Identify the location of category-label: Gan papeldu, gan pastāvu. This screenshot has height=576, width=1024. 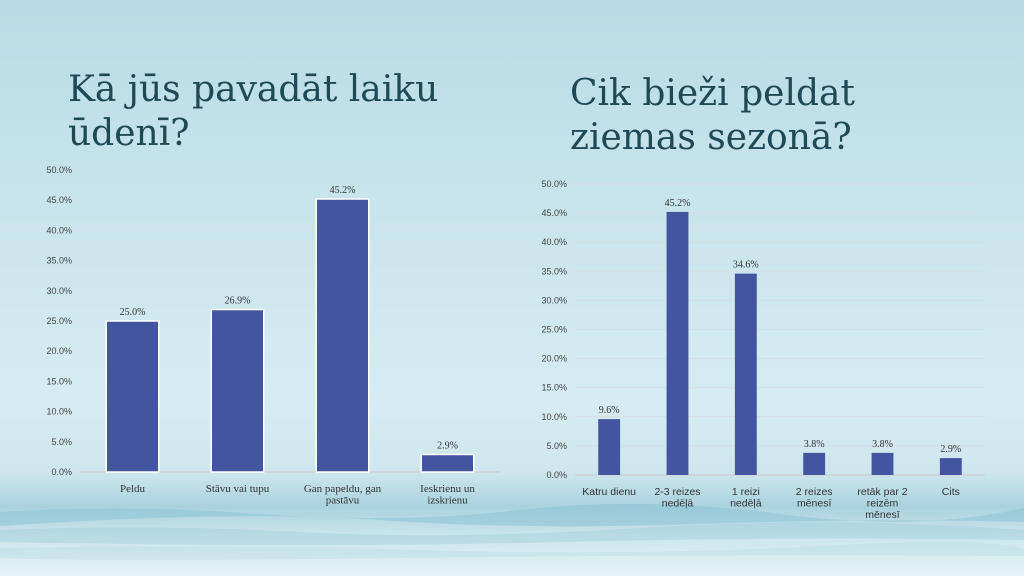
(343, 495).